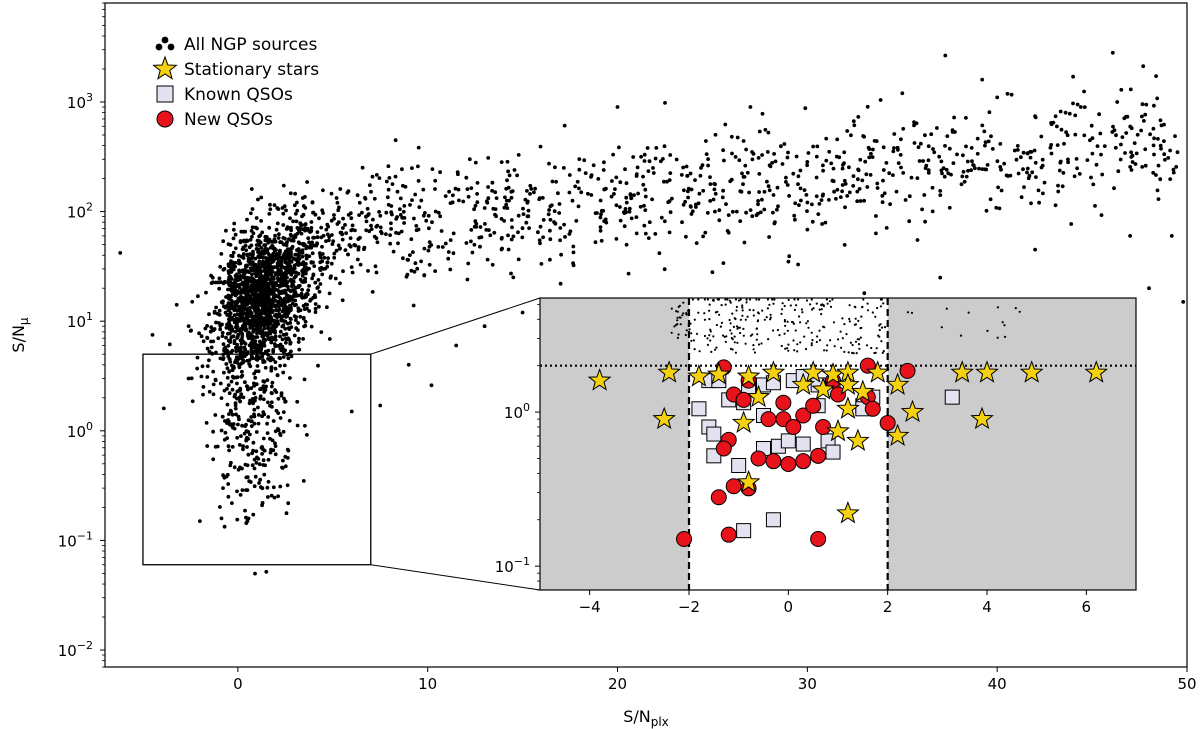 The height and width of the screenshot is (729, 1200). What do you see at coordinates (788, 441) in the screenshot?
I see `known-qso-marker` at bounding box center [788, 441].